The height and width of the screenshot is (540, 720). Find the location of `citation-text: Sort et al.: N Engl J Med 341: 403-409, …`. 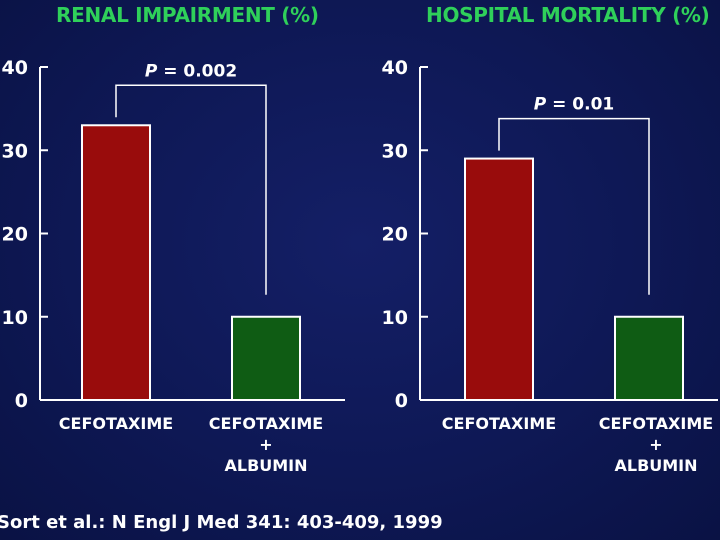

citation-text: Sort et al.: N Engl J Med 341: 403-409, … is located at coordinates (221, 522).